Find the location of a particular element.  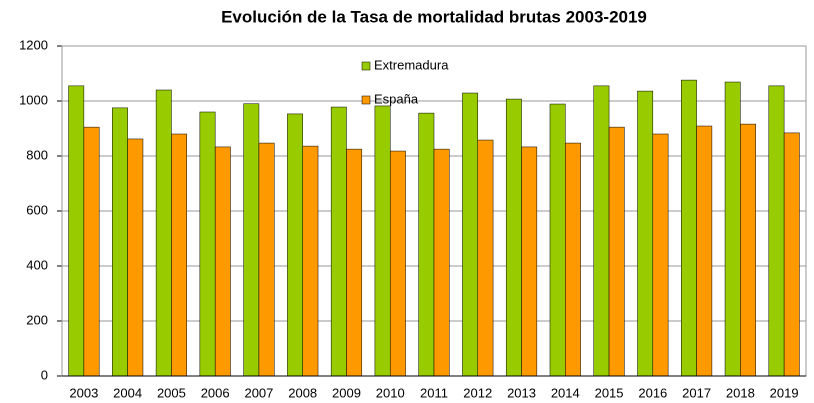

x-tick-label: 2006 is located at coordinates (215, 392).